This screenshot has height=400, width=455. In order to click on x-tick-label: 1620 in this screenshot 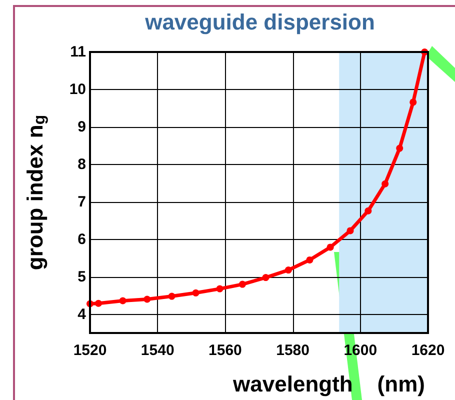, I will do `click(428, 350)`.